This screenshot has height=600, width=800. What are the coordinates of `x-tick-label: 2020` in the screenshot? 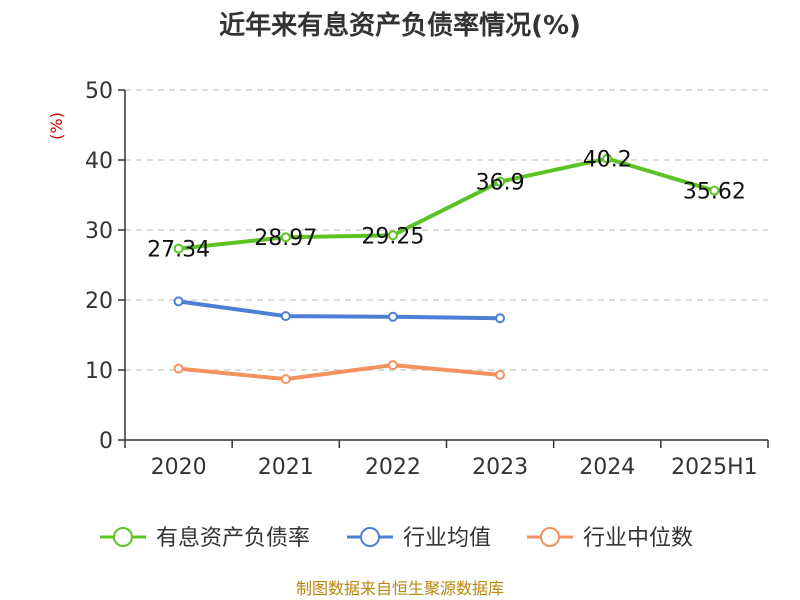 It's located at (179, 467).